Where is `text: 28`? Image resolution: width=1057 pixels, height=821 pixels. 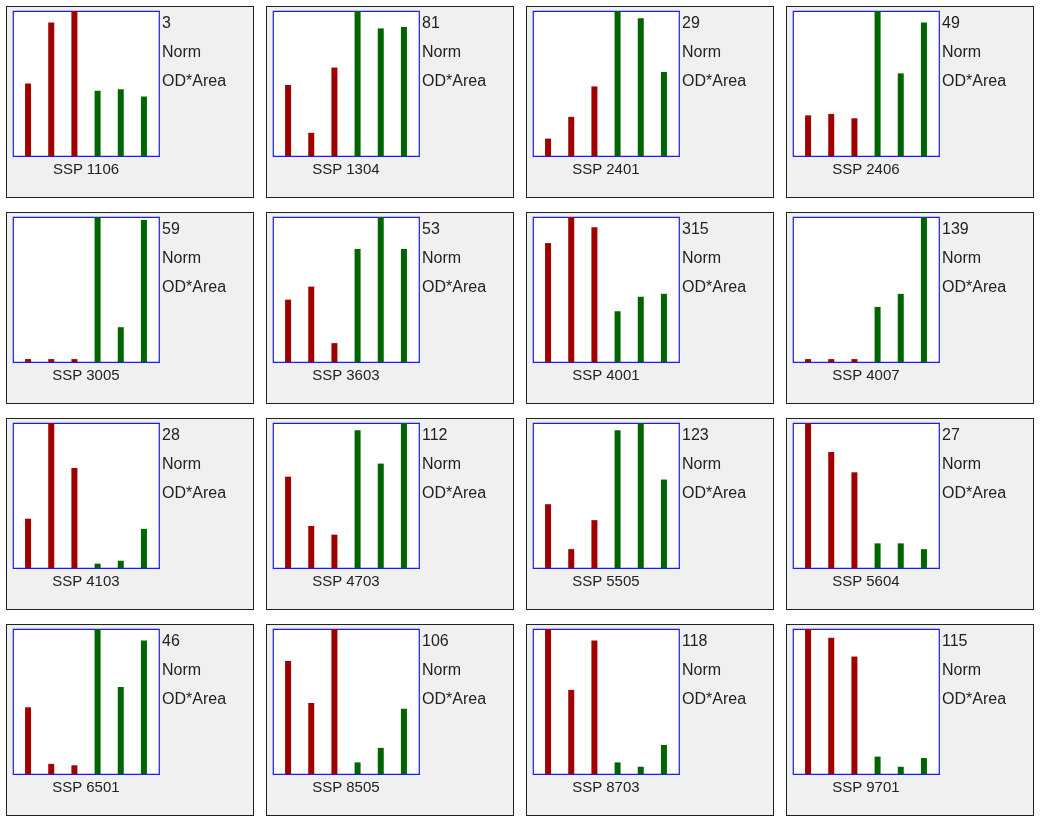 text: 28 is located at coordinates (171, 434).